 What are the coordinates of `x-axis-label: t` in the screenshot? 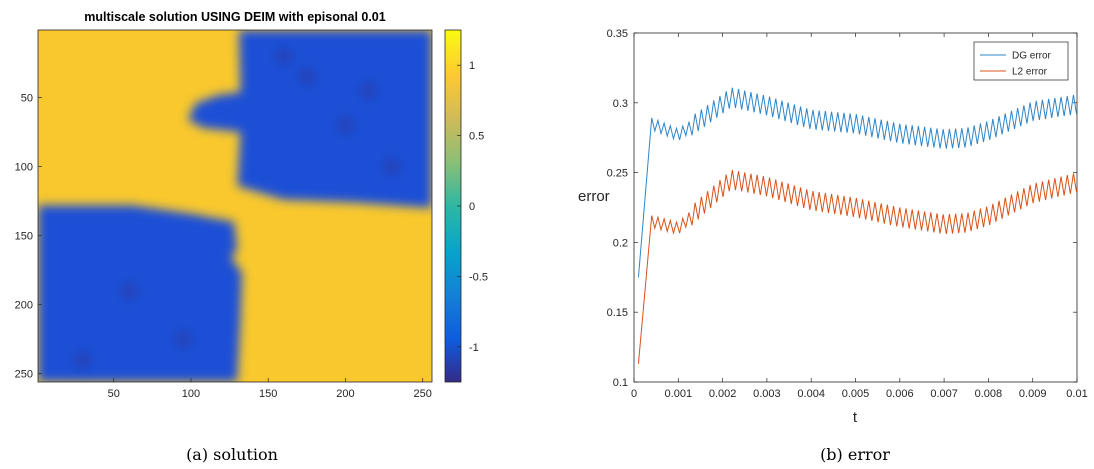 It's located at (855, 417).